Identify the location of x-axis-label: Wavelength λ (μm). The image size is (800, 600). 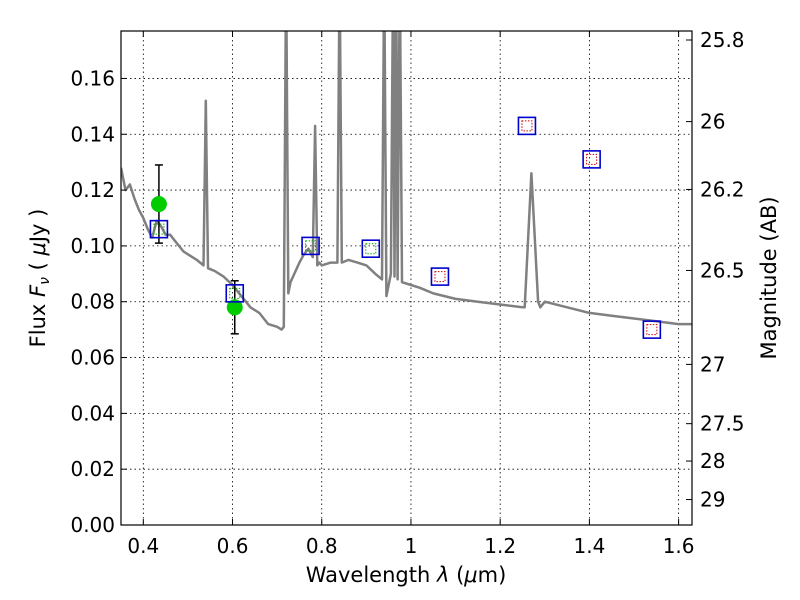
(406, 575).